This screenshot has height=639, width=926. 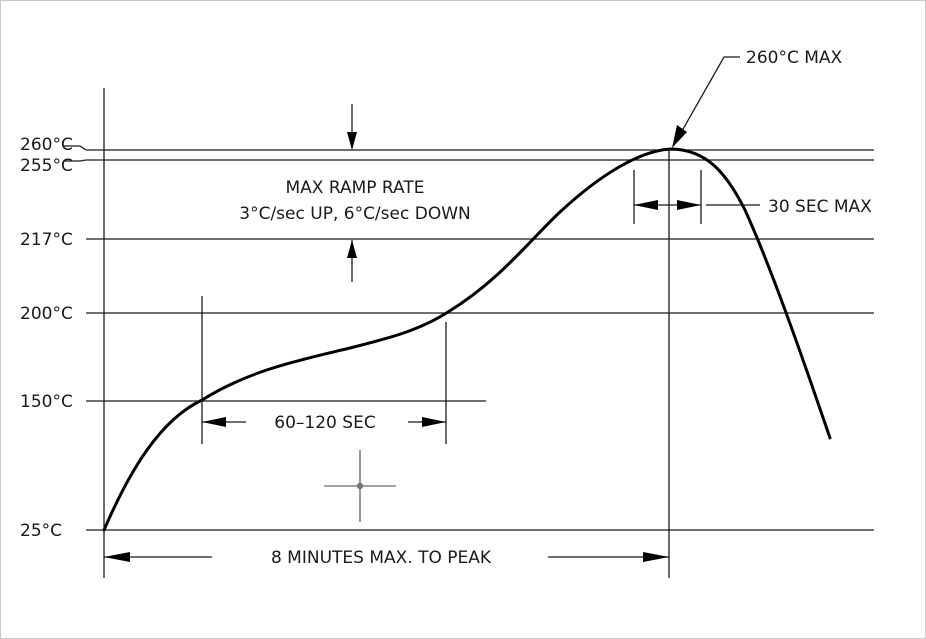 What do you see at coordinates (646, 205) in the screenshot?
I see `dwell-arrow-left` at bounding box center [646, 205].